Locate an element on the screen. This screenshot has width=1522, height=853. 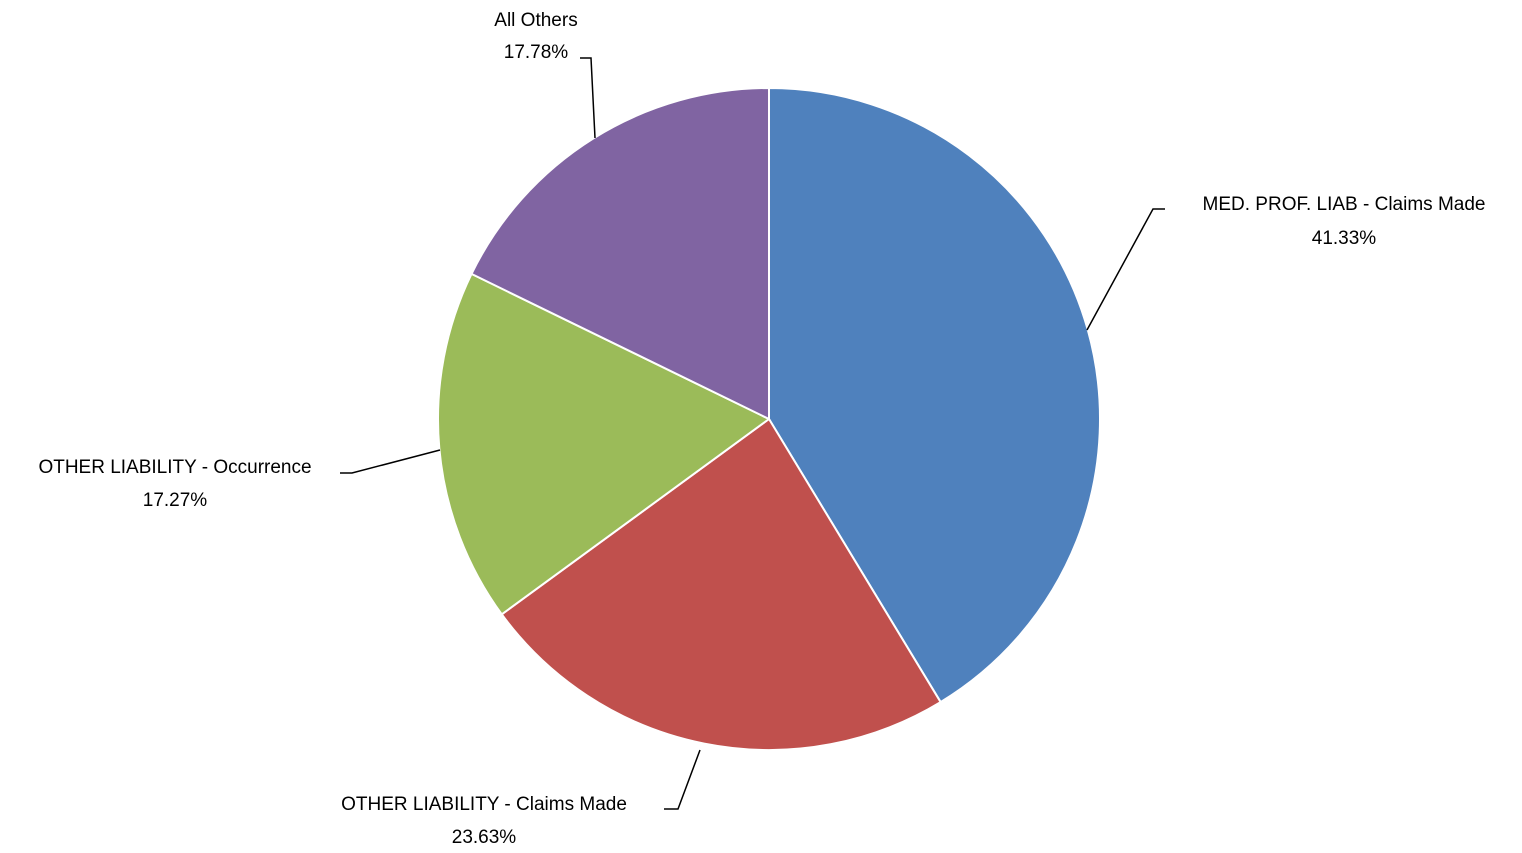
slice-label-name-all-others: All Others is located at coordinates (535, 20).